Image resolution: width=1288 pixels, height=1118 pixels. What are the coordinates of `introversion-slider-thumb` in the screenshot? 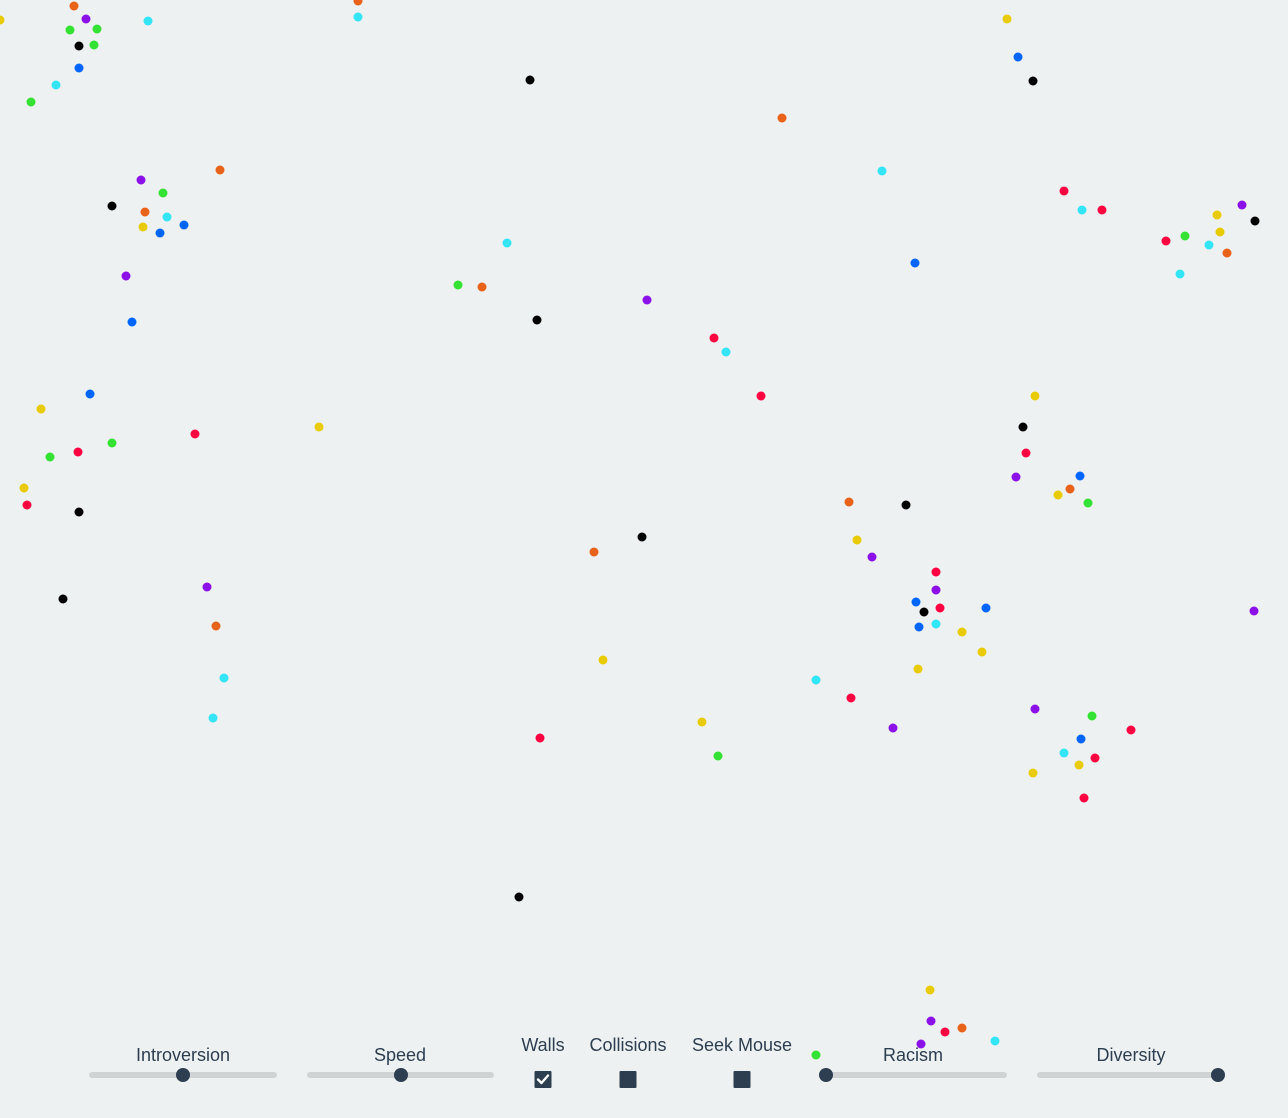 It's located at (183, 1075).